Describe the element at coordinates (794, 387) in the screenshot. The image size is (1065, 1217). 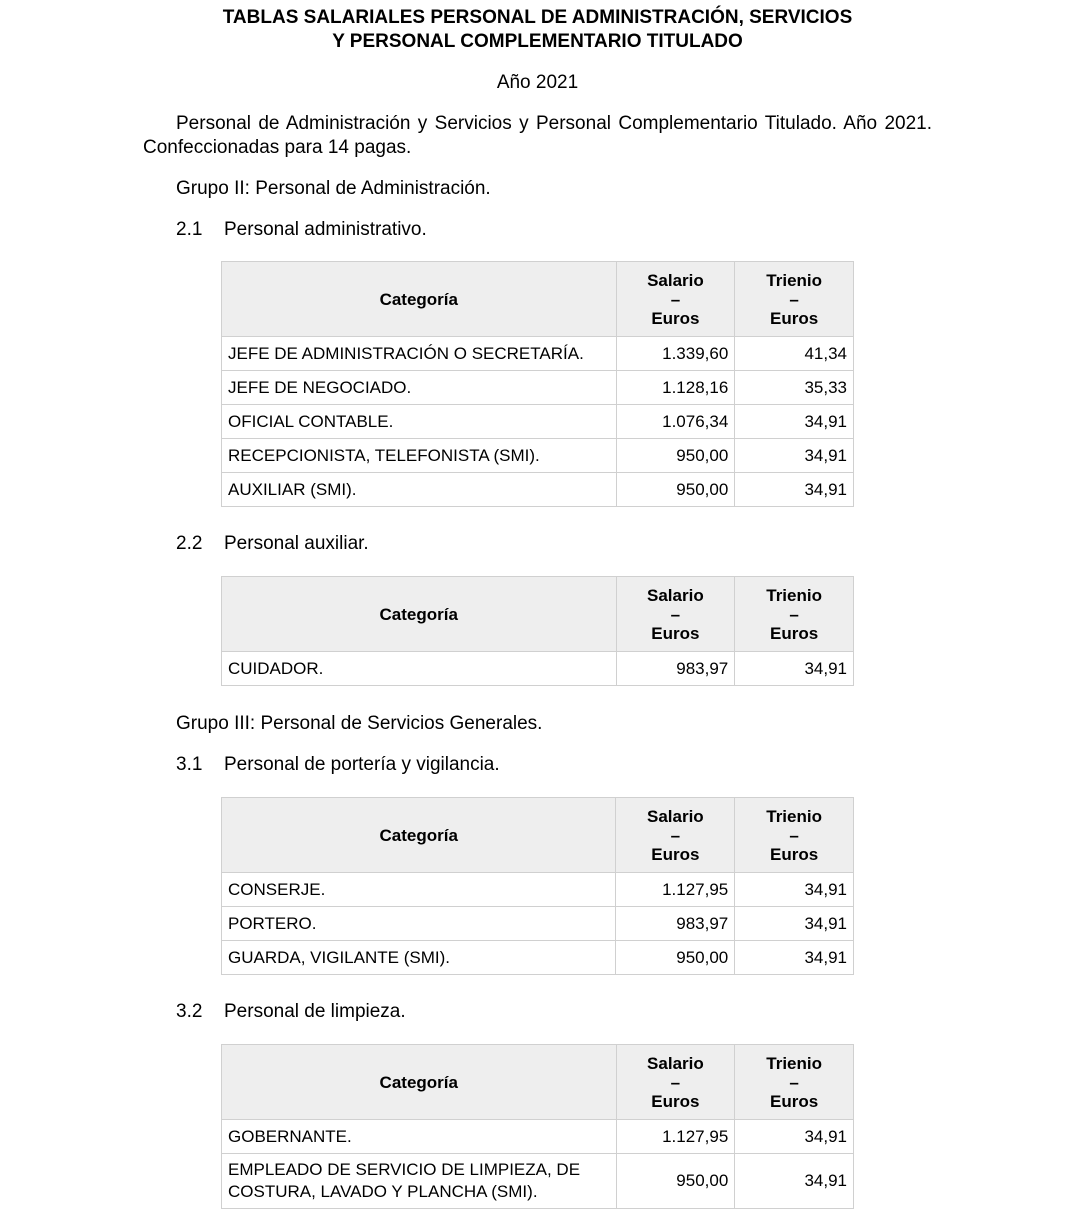
I see `cell-trienio: 35,33` at that location.